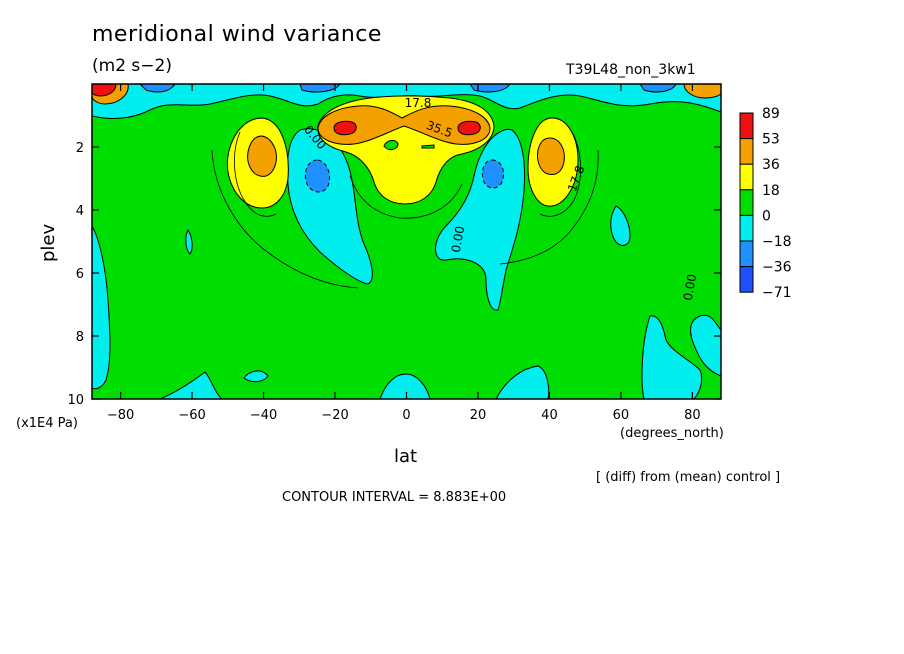 Image resolution: width=904 pixels, height=654 pixels. I want to click on y-tick-label: 6, so click(80, 274).